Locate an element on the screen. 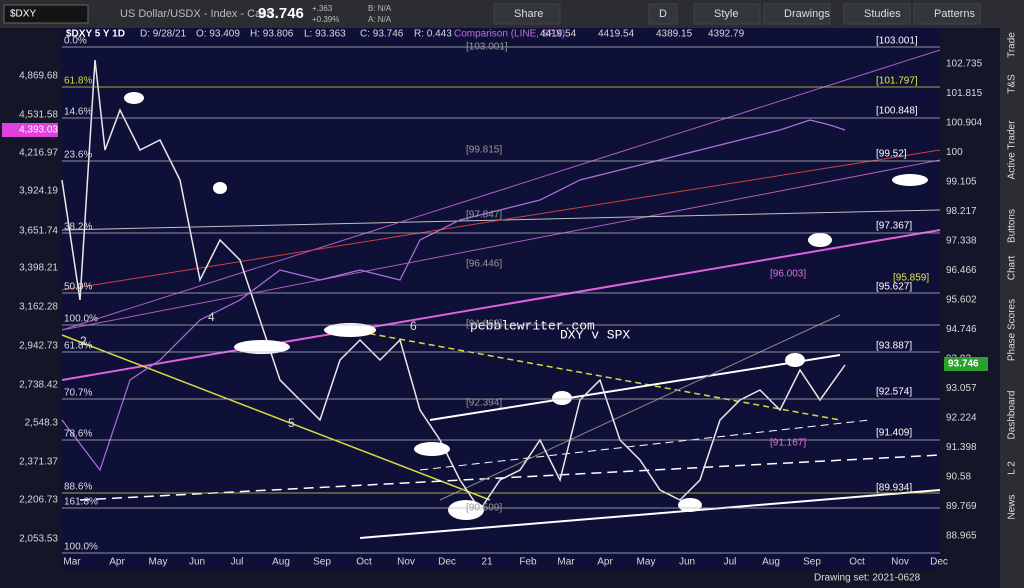  comparison-value: 4389.15 is located at coordinates (674, 34).